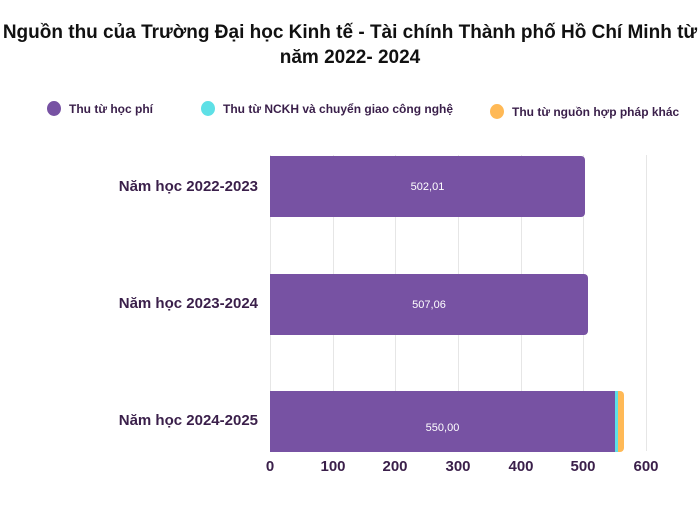 The image size is (700, 516). Describe the element at coordinates (188, 303) in the screenshot. I see `category-label: Năm học 2023-2024` at that location.